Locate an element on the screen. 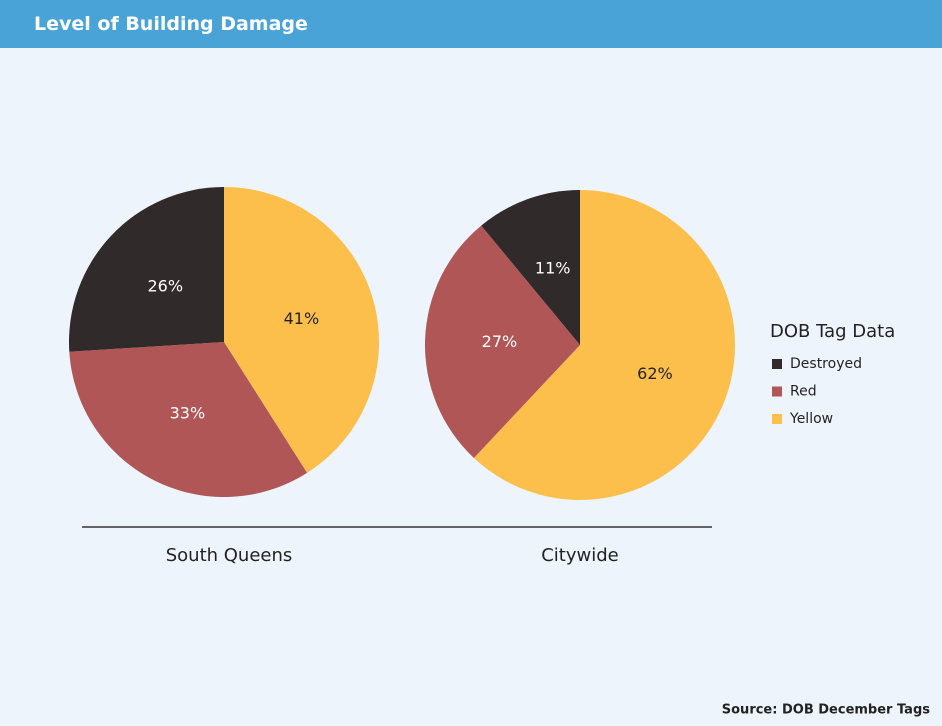 The width and height of the screenshot is (942, 726). header-bar: Level of Building Damage is located at coordinates (471, 24).